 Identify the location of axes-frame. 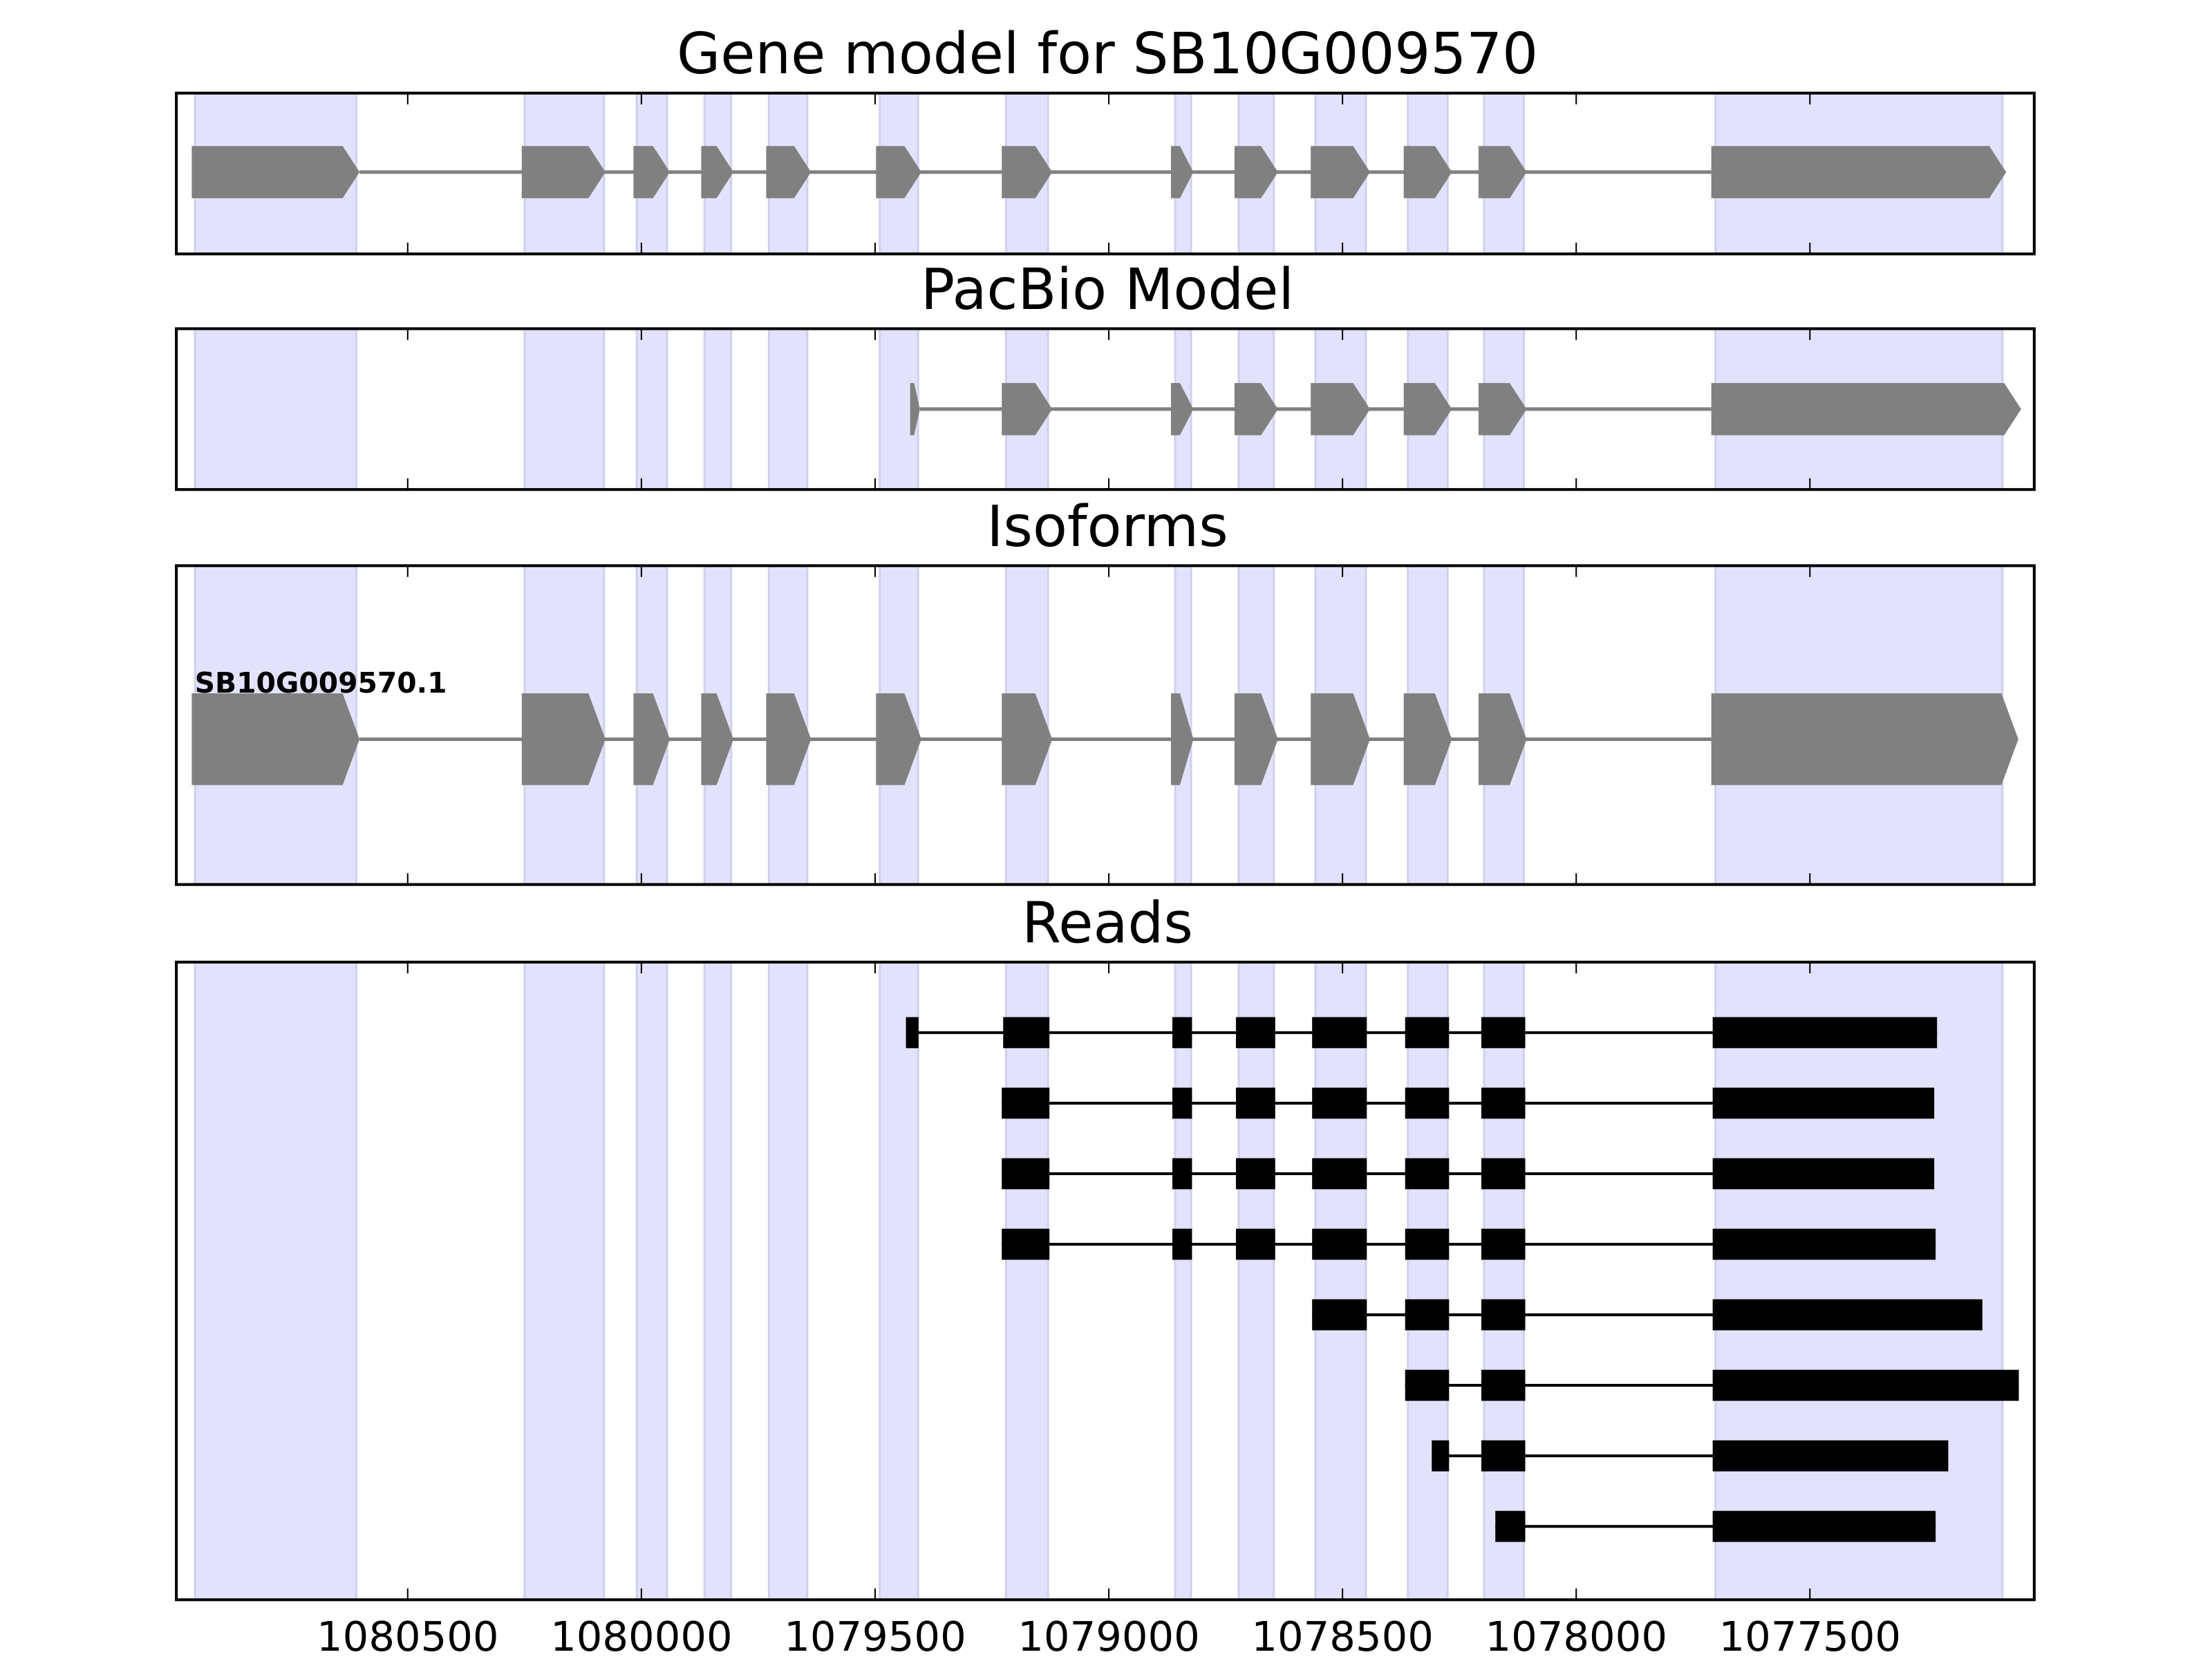
(1105, 409).